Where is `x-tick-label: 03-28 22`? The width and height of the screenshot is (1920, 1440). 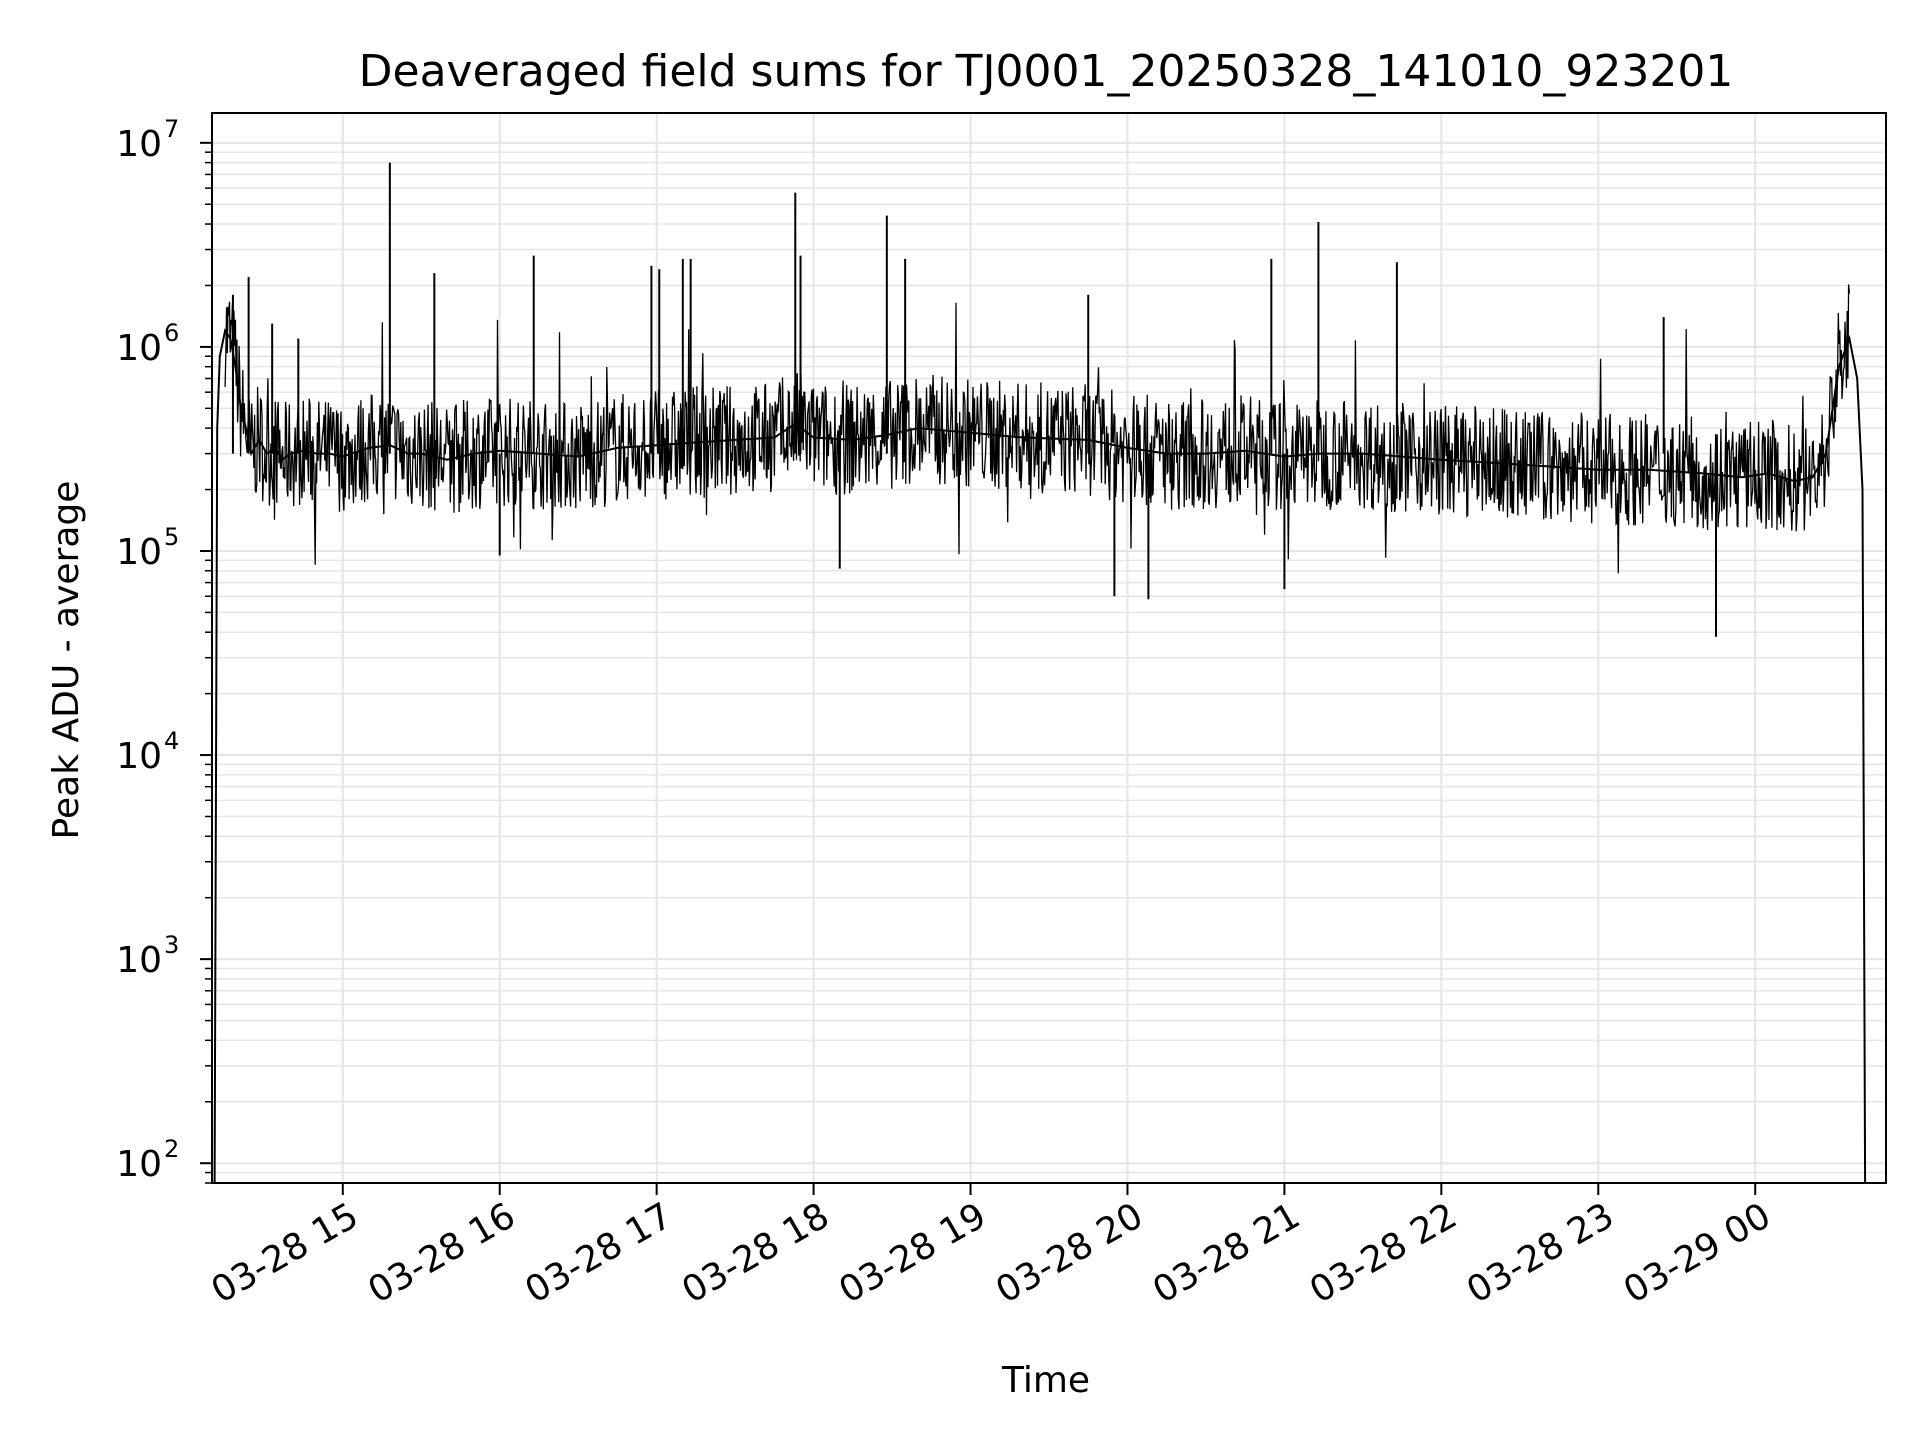 x-tick-label: 03-28 22 is located at coordinates (1383, 1253).